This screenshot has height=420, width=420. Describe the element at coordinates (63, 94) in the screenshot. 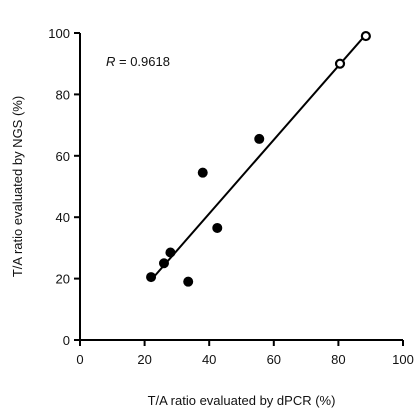

I see `y-tick-label: 80` at that location.